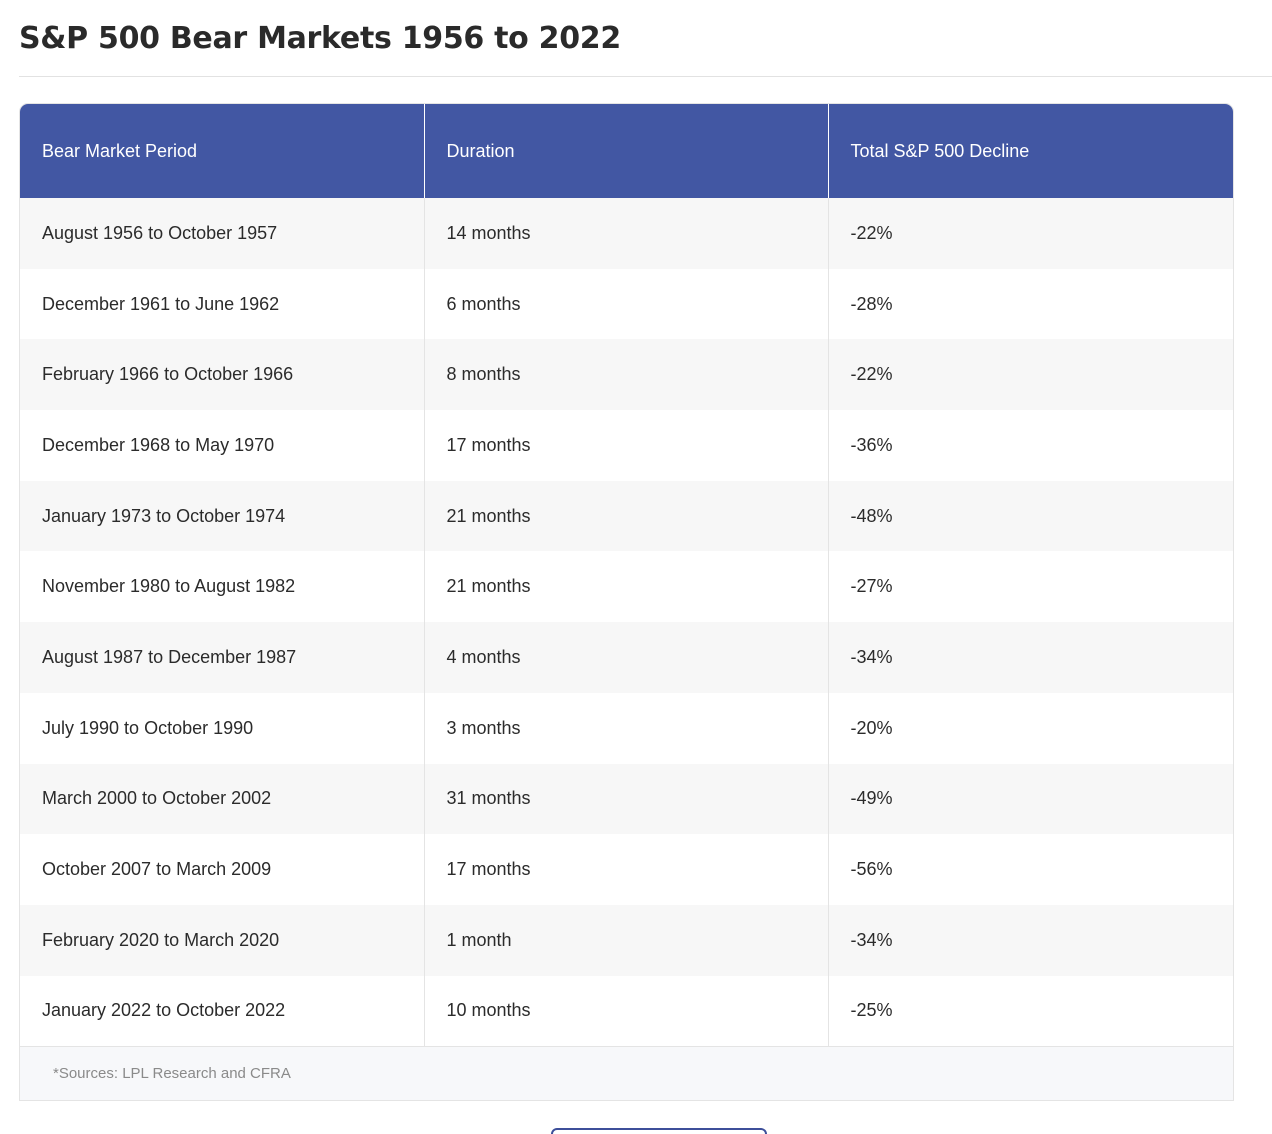 The width and height of the screenshot is (1272, 1134). I want to click on cell-duration: 3 months, so click(625, 728).